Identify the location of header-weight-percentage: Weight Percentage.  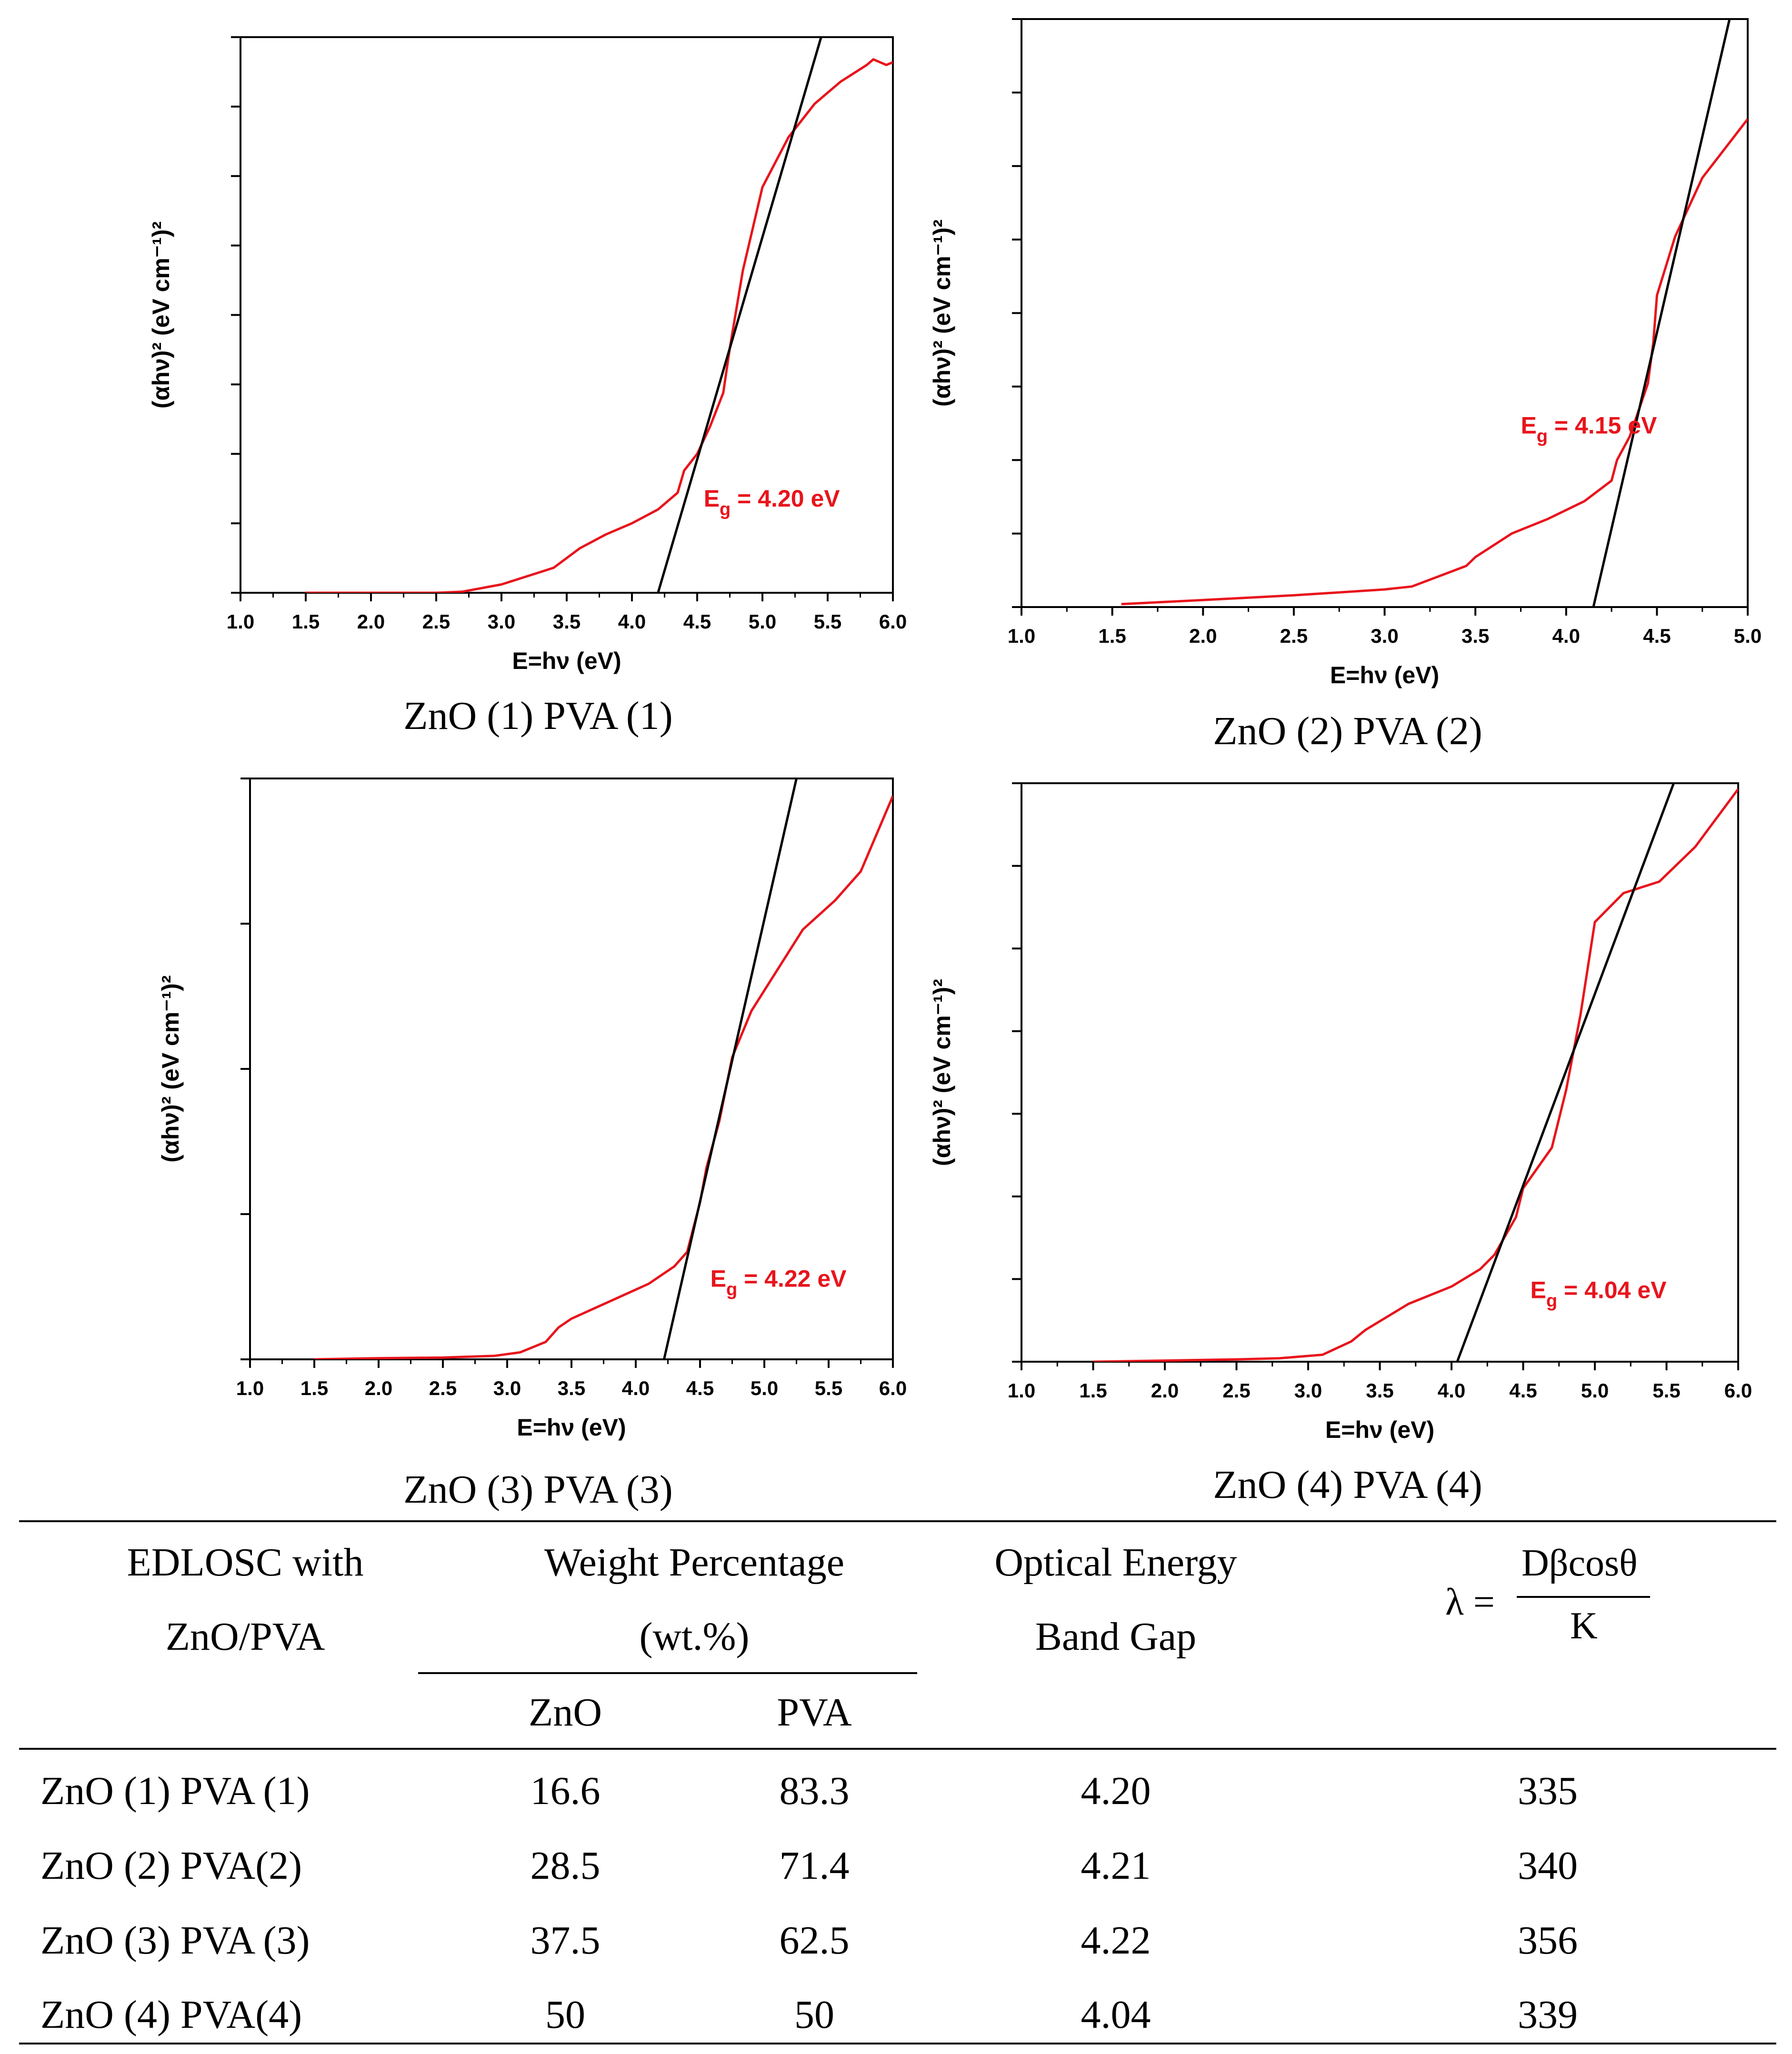
(694, 1562).